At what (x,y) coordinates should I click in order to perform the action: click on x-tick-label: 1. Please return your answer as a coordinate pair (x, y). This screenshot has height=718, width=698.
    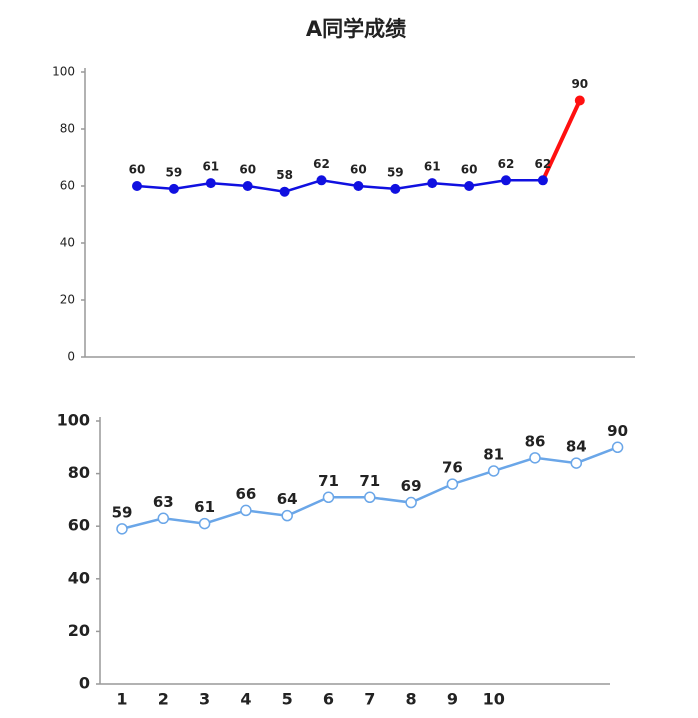
    Looking at the image, I should click on (121, 699).